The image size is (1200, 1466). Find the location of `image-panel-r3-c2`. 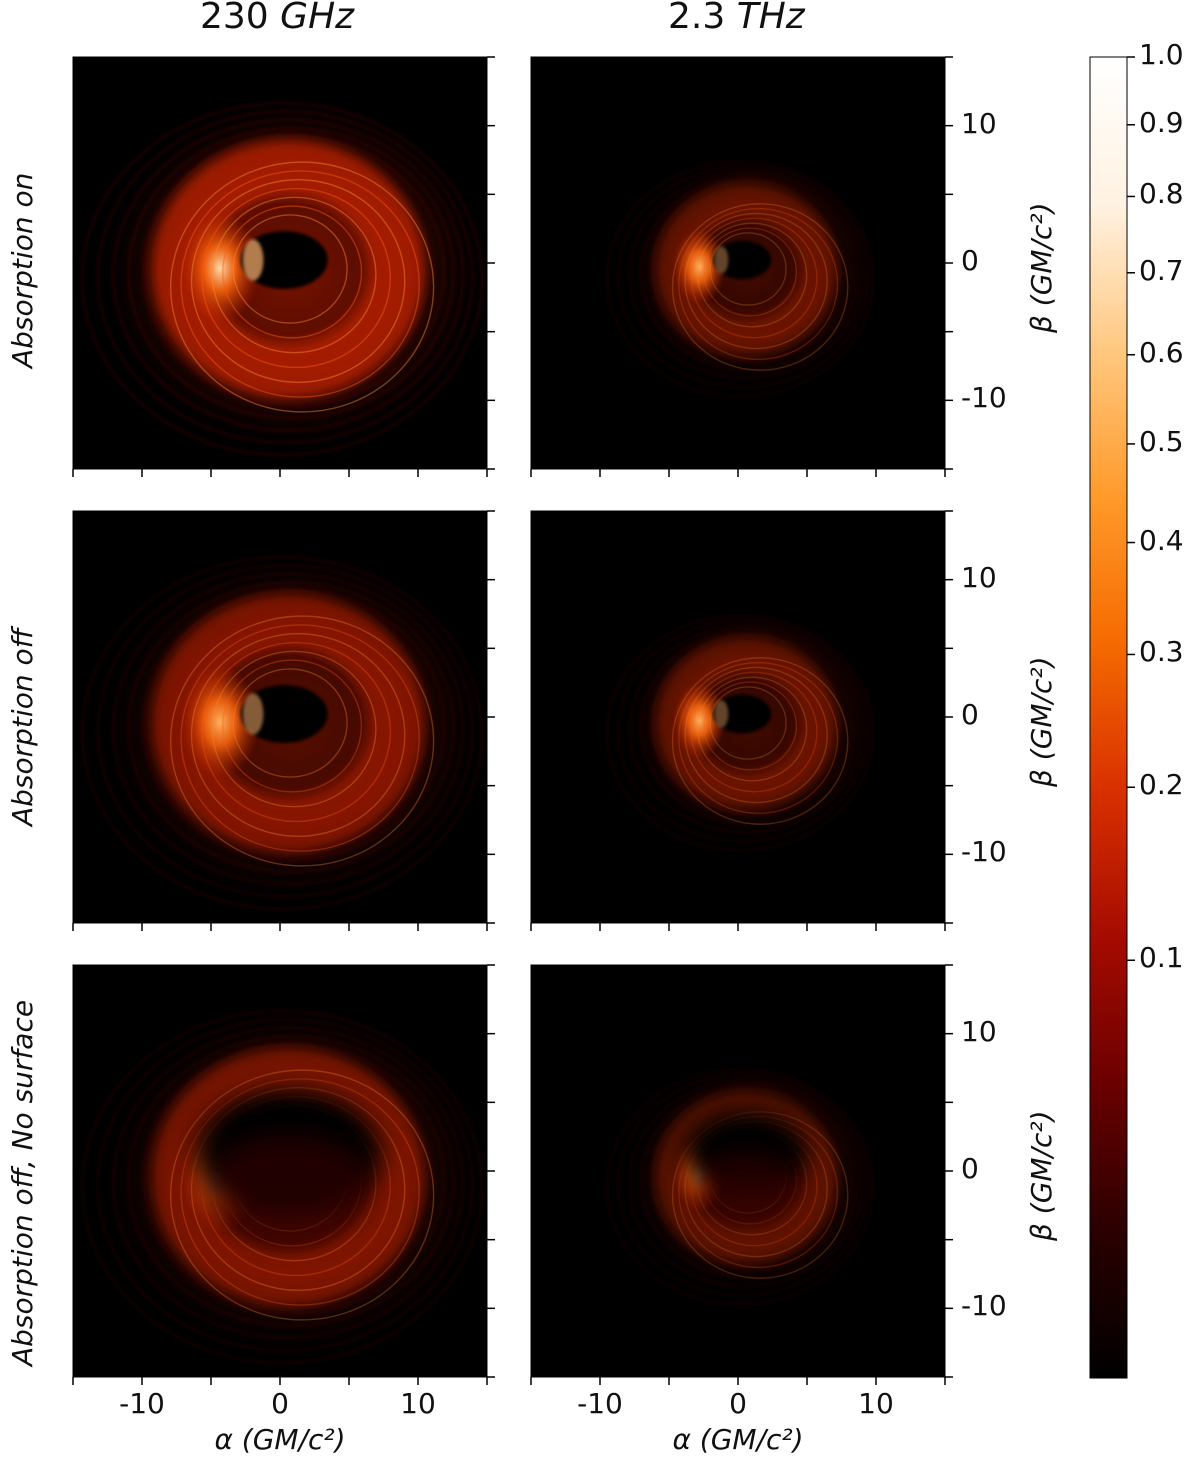

image-panel-r3-c2 is located at coordinates (741, 1174).